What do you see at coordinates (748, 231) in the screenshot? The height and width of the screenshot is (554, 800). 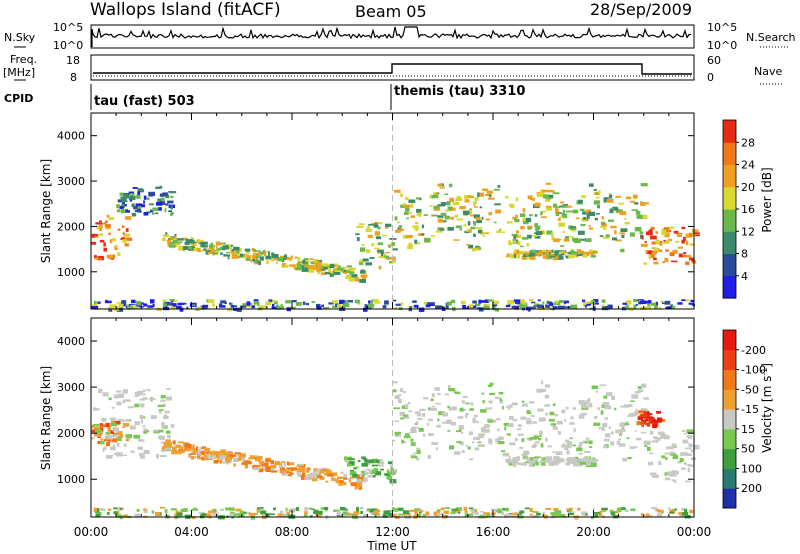 I see `colorbar-tick-label: 12` at bounding box center [748, 231].